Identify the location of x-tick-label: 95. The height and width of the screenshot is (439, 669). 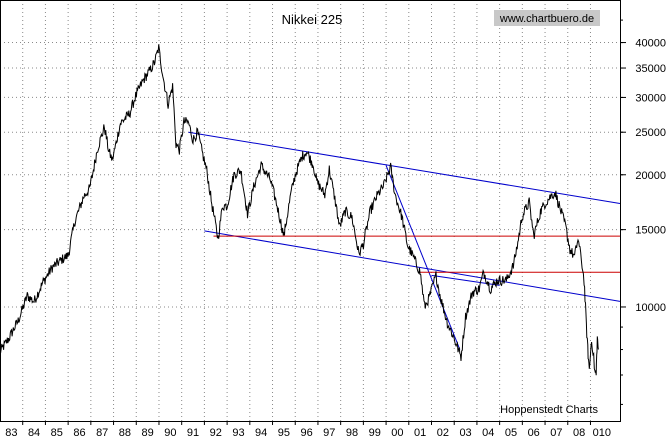
(284, 433).